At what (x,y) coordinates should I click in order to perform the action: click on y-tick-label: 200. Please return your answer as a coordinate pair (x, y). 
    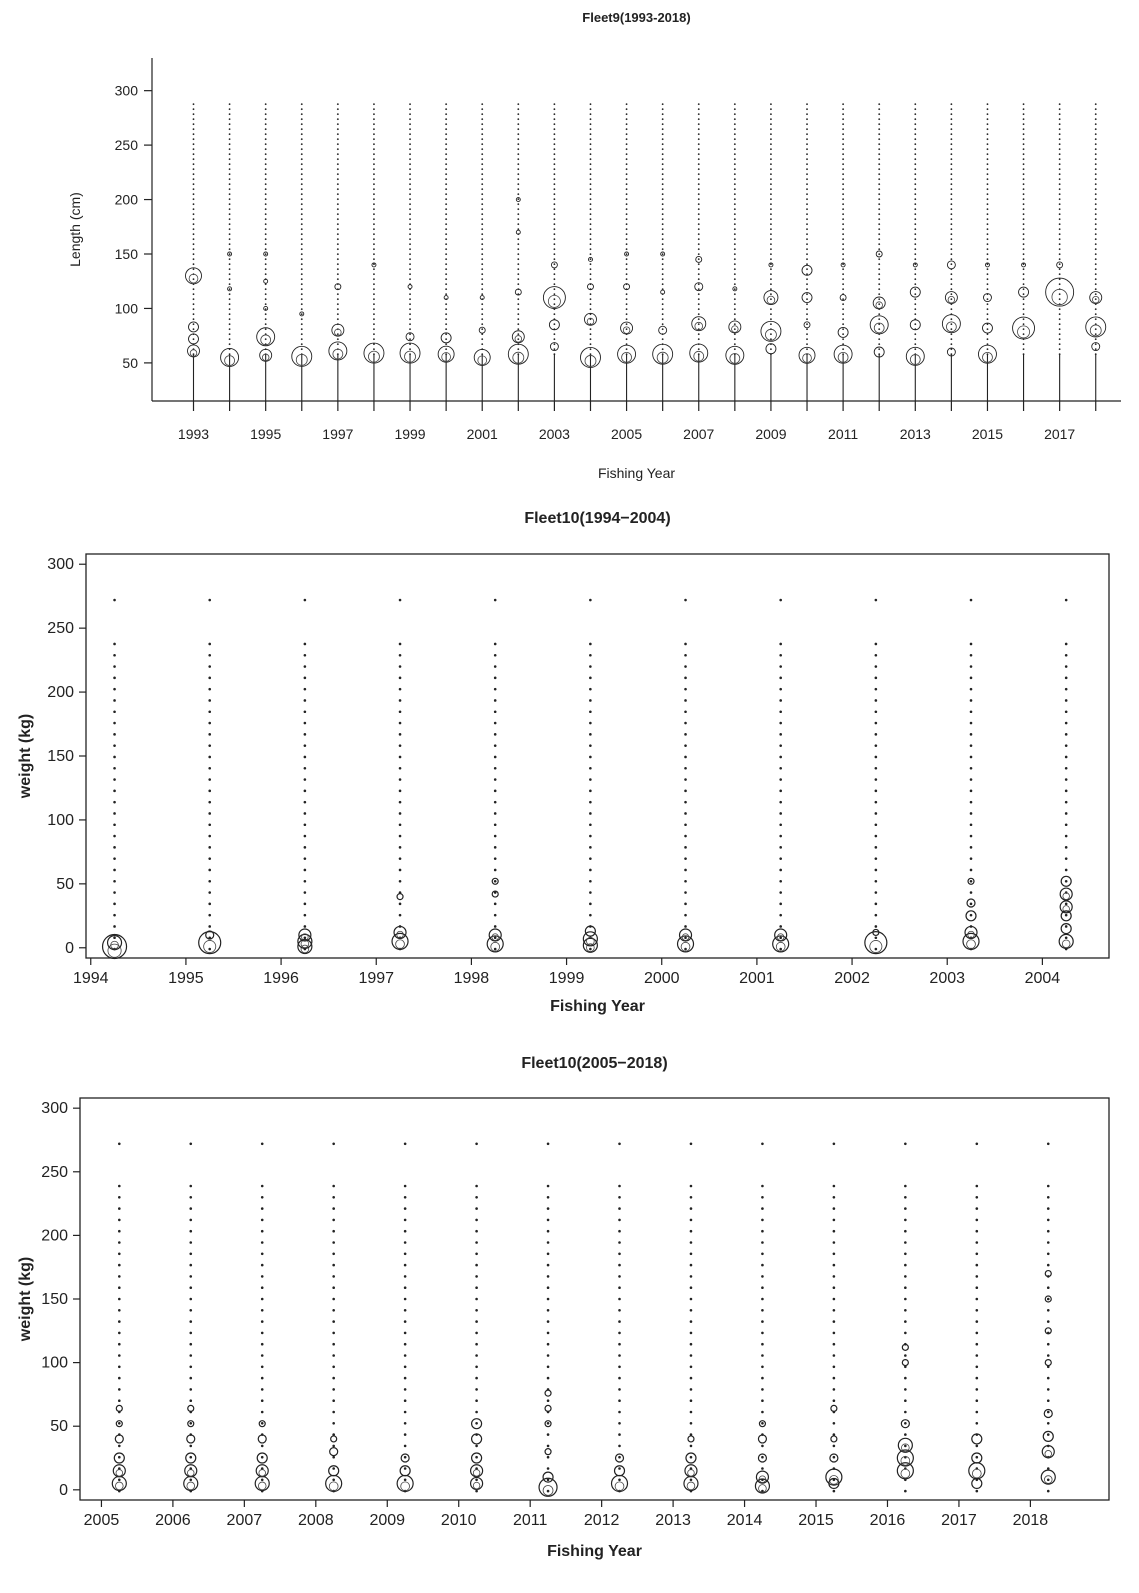
    Looking at the image, I should click on (127, 200).